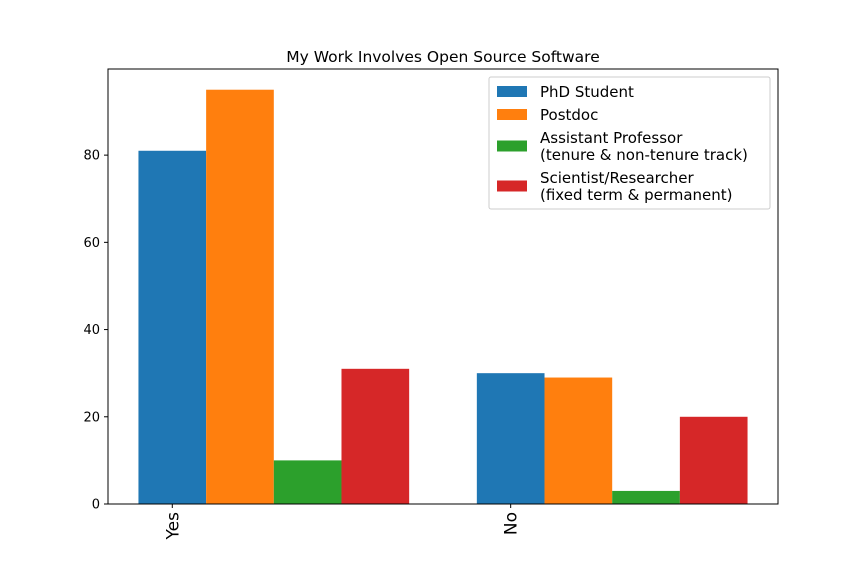 This screenshot has width=864, height=576. Describe the element at coordinates (713, 460) in the screenshot. I see `bar-scientist-researcher-no` at that location.